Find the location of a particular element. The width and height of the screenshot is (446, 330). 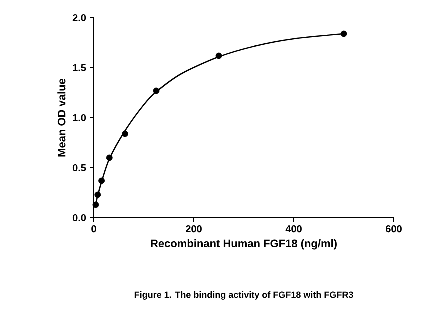

y-tick-label: 2.0 is located at coordinates (79, 18).